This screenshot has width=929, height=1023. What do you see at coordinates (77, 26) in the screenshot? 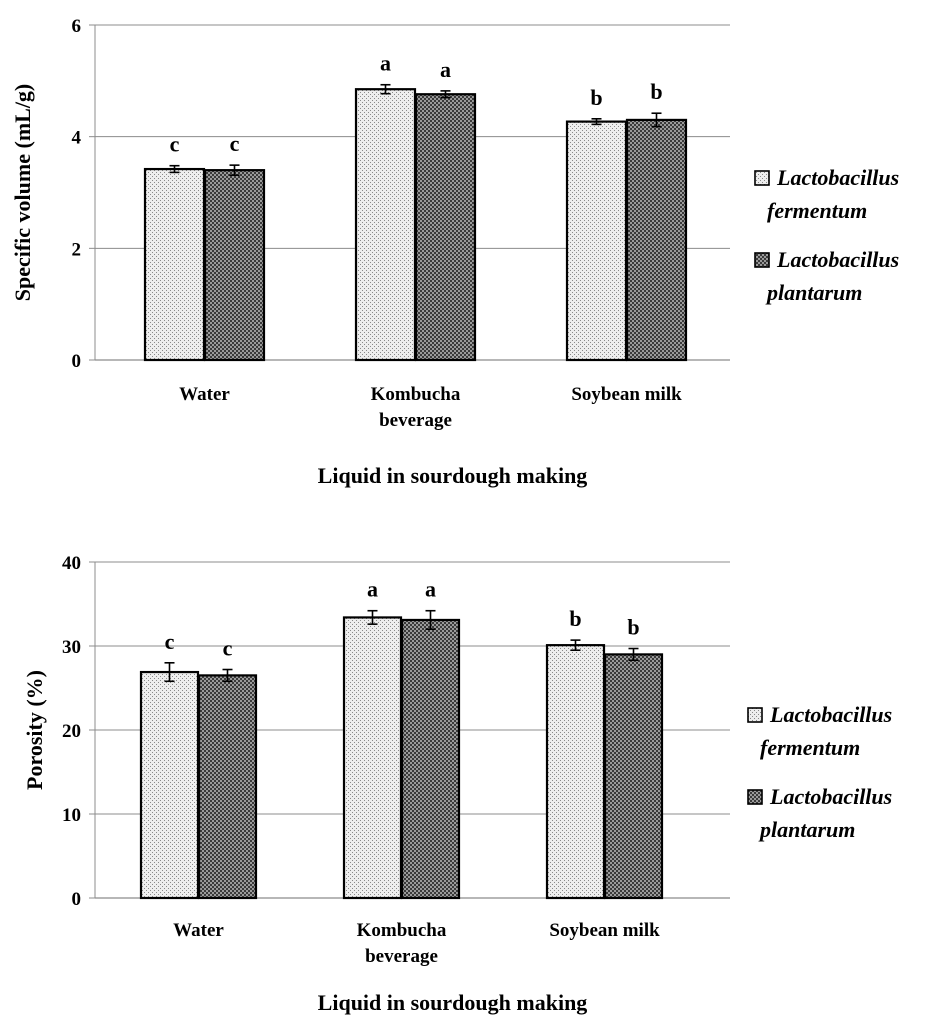
I see `y-tick-label: 6` at bounding box center [77, 26].